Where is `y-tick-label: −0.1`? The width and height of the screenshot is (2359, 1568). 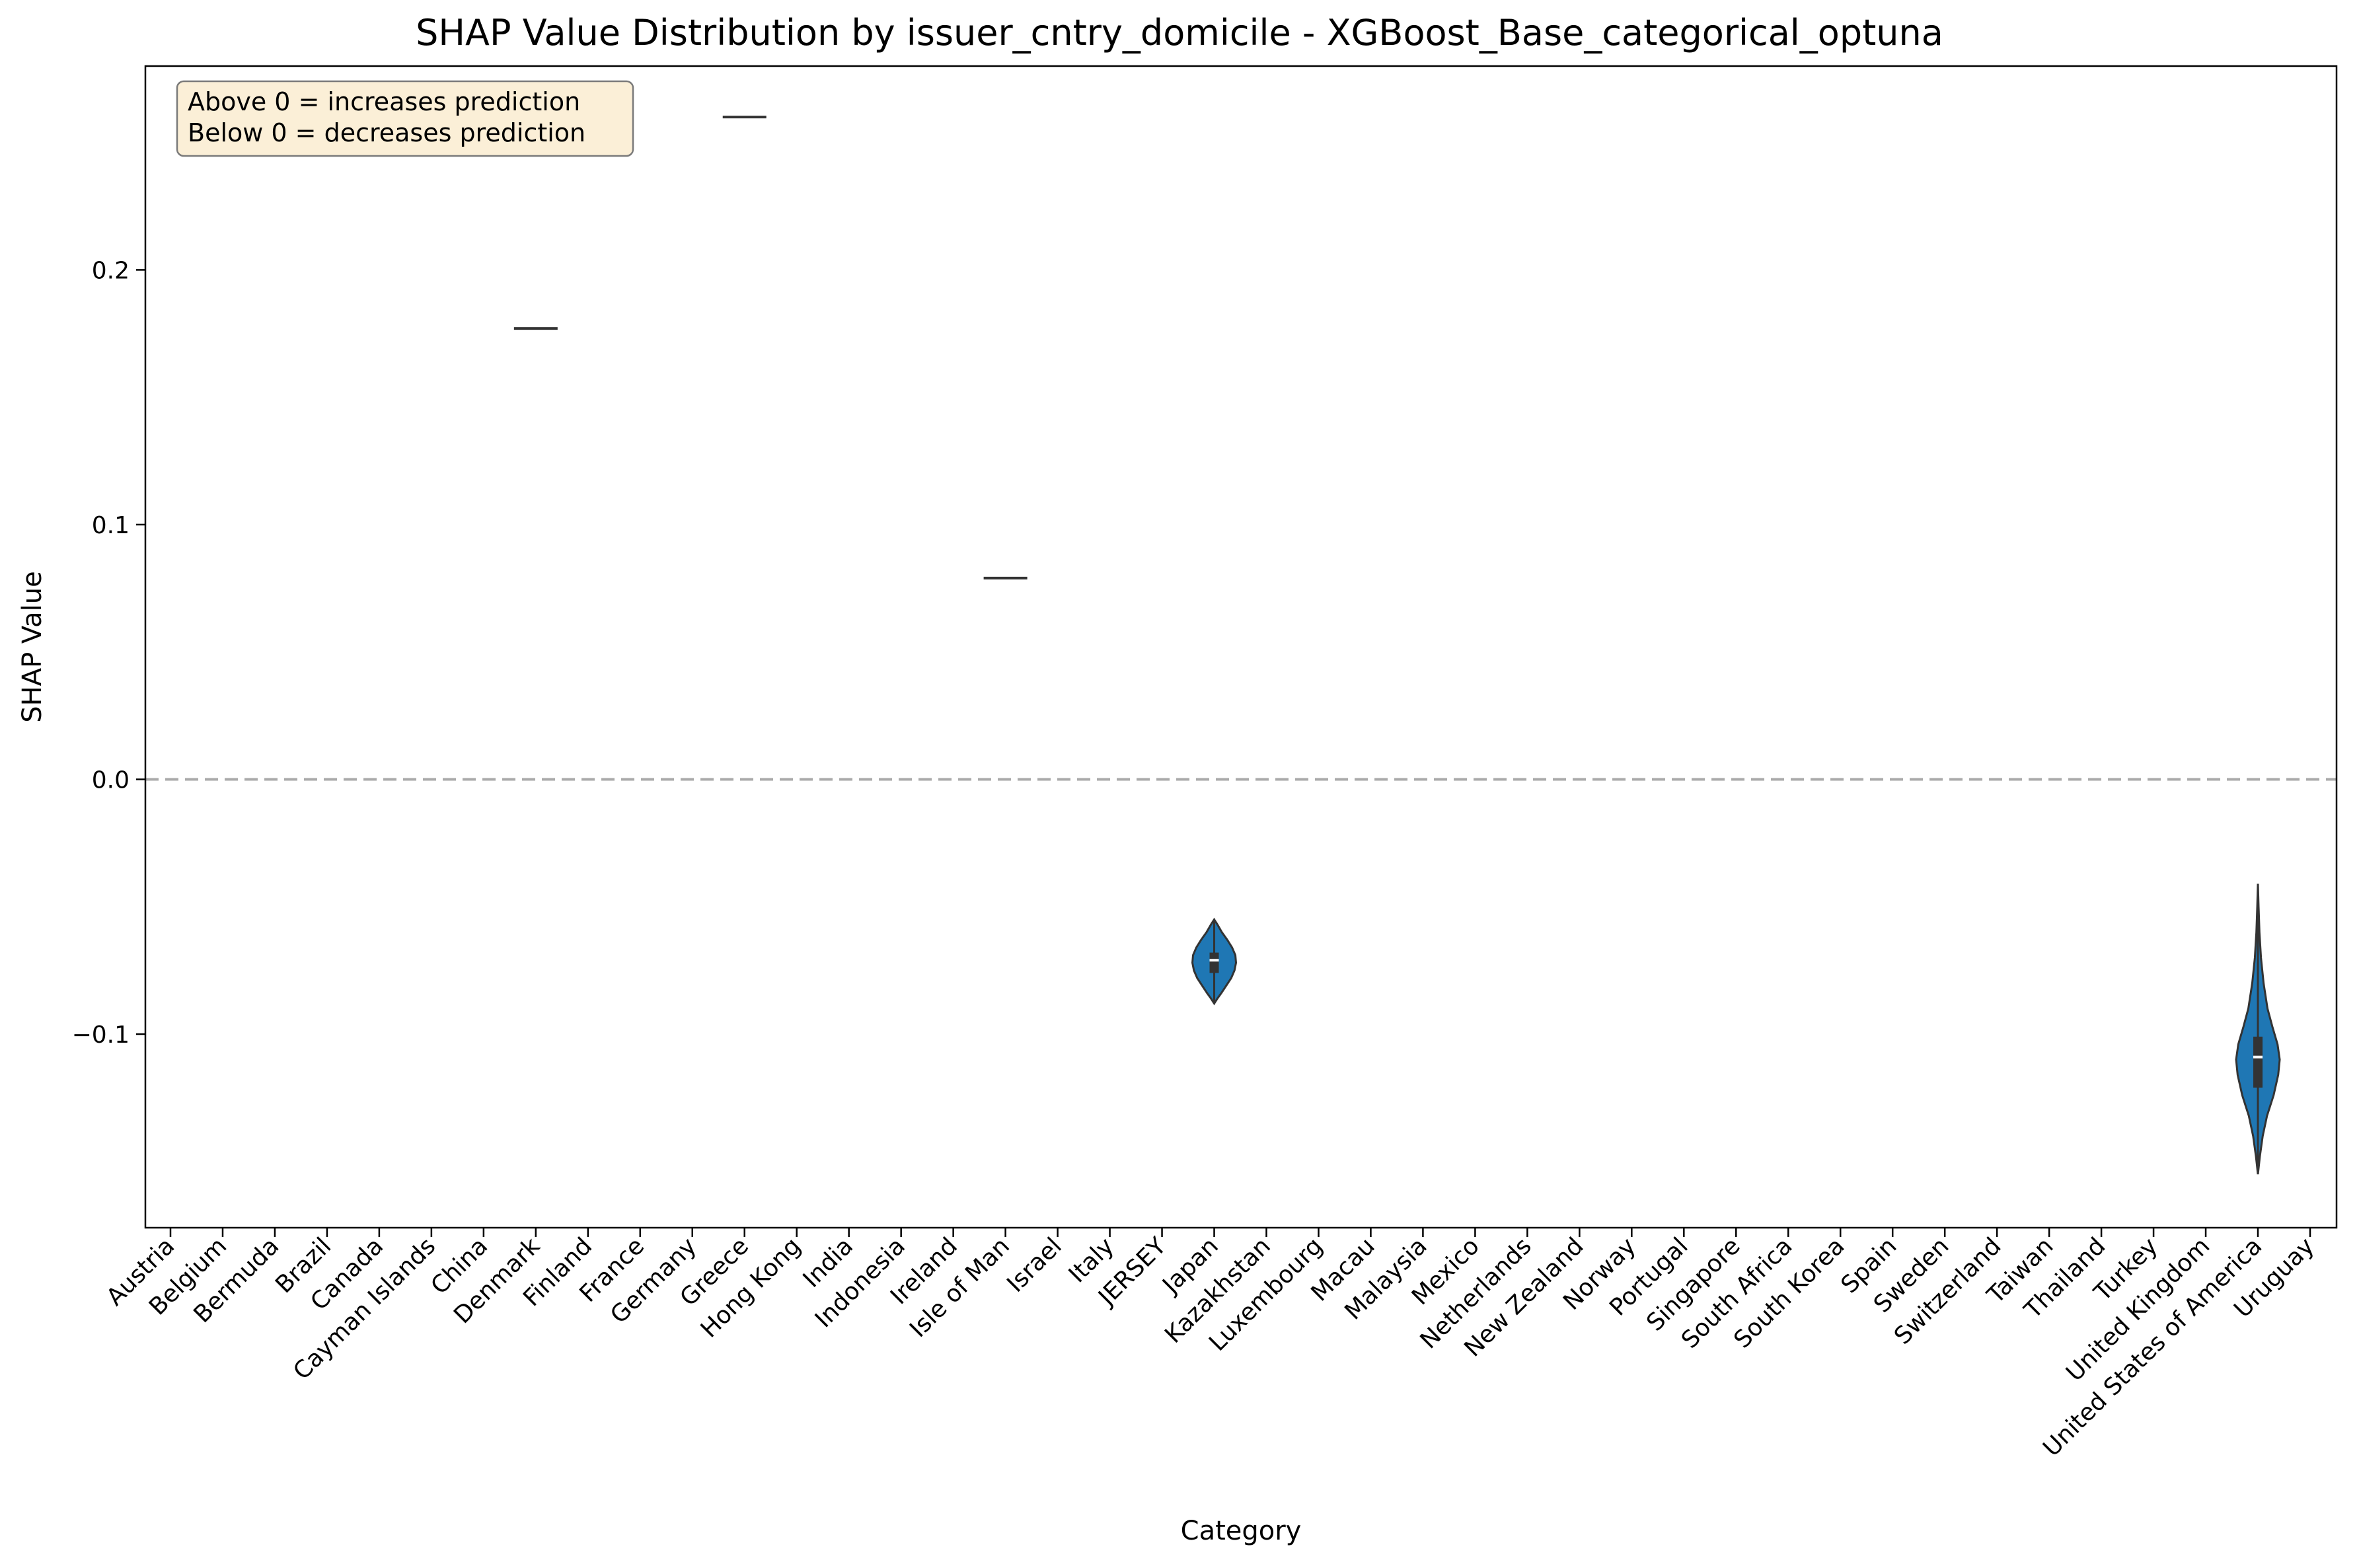
y-tick-label: −0.1 is located at coordinates (101, 1035).